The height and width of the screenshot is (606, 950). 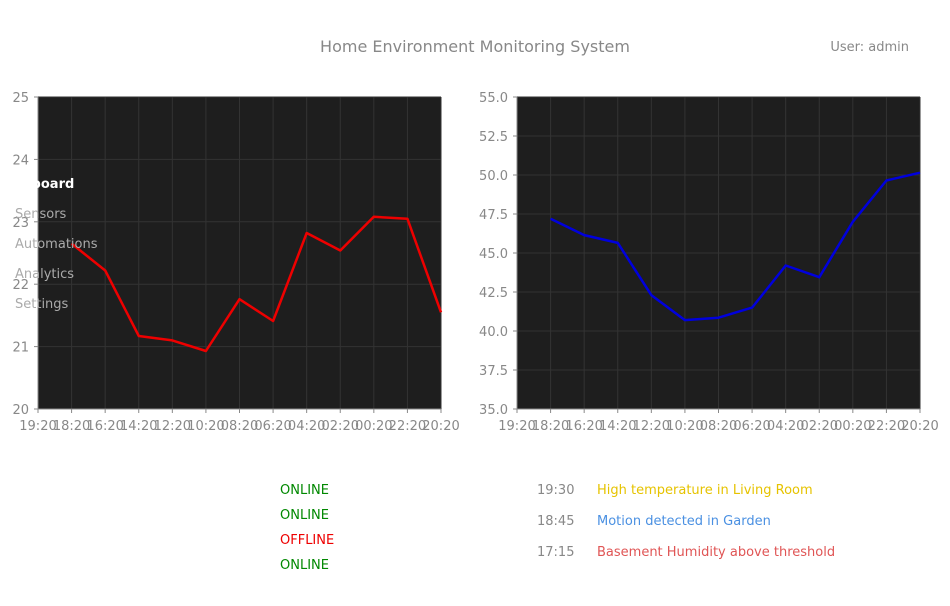 I want to click on sidebar-item-sensors: Sensors, so click(x=41, y=214).